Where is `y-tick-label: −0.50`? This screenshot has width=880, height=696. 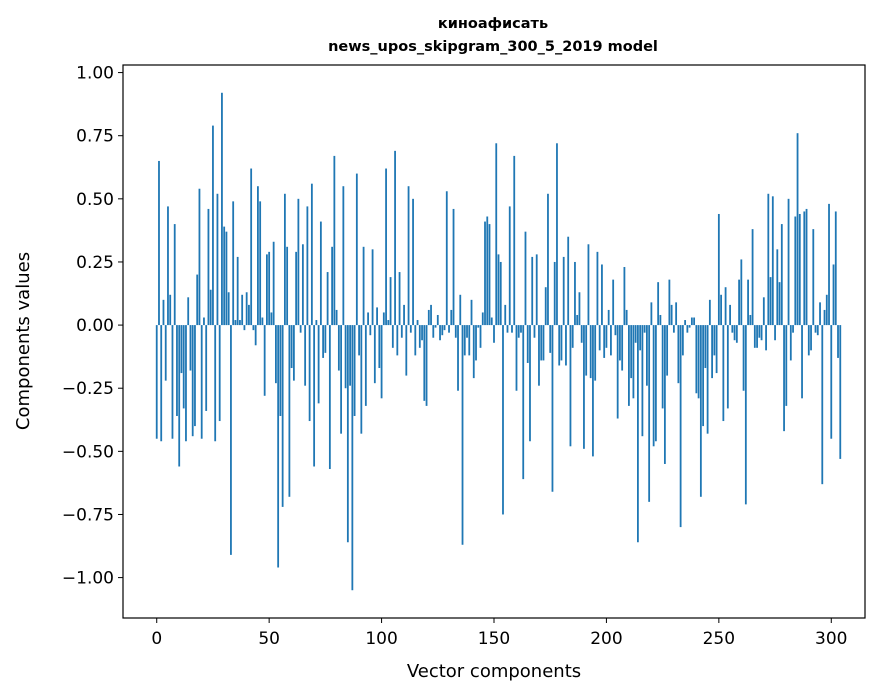
y-tick-label: −0.50 is located at coordinates (88, 452).